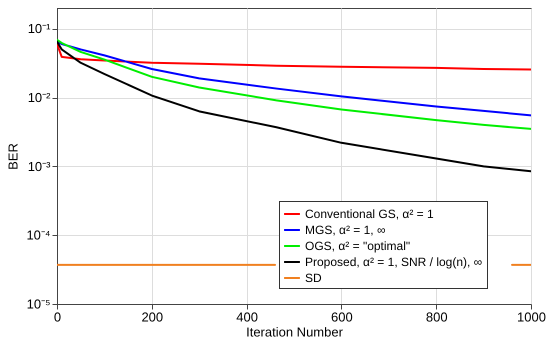 Image resolution: width=550 pixels, height=347 pixels. Describe the element at coordinates (295, 332) in the screenshot. I see `x-axis-title: Iteration Number` at that location.